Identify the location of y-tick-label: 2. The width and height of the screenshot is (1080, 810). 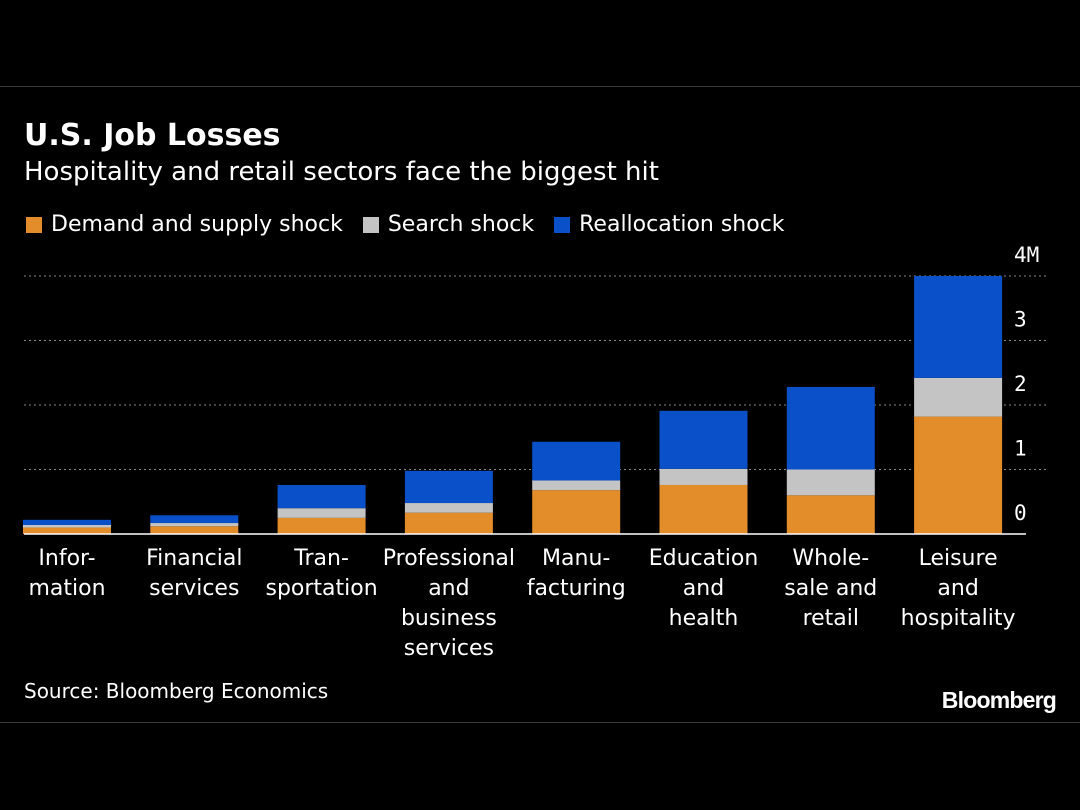
(1020, 384).